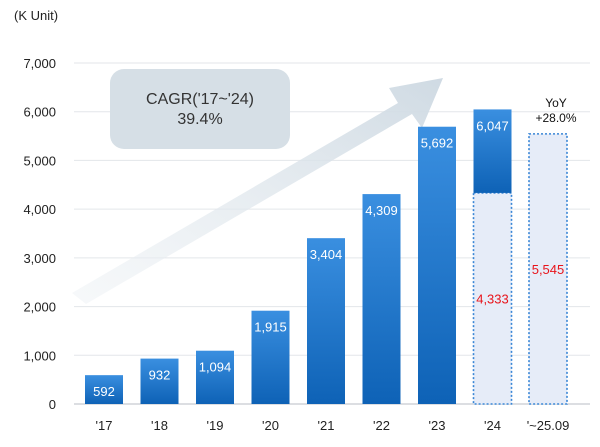 The width and height of the screenshot is (600, 447). I want to click on bar-partial-segment, so click(492, 298).